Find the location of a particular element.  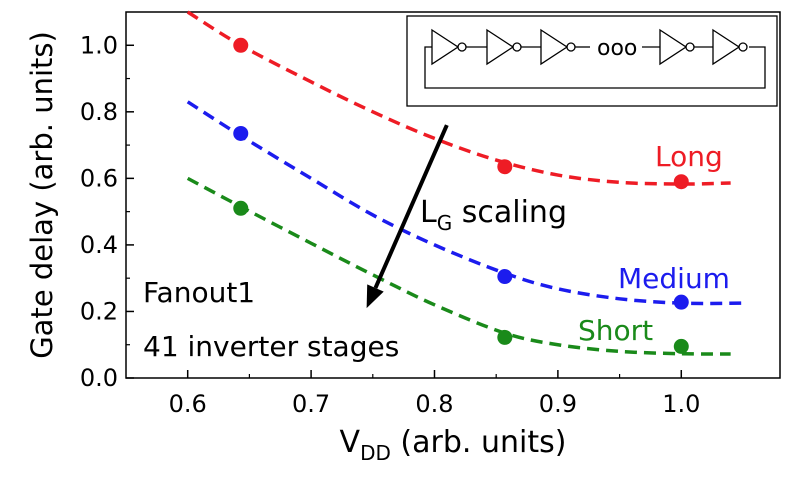

y-tick-label: 0.0 is located at coordinates (99, 378).